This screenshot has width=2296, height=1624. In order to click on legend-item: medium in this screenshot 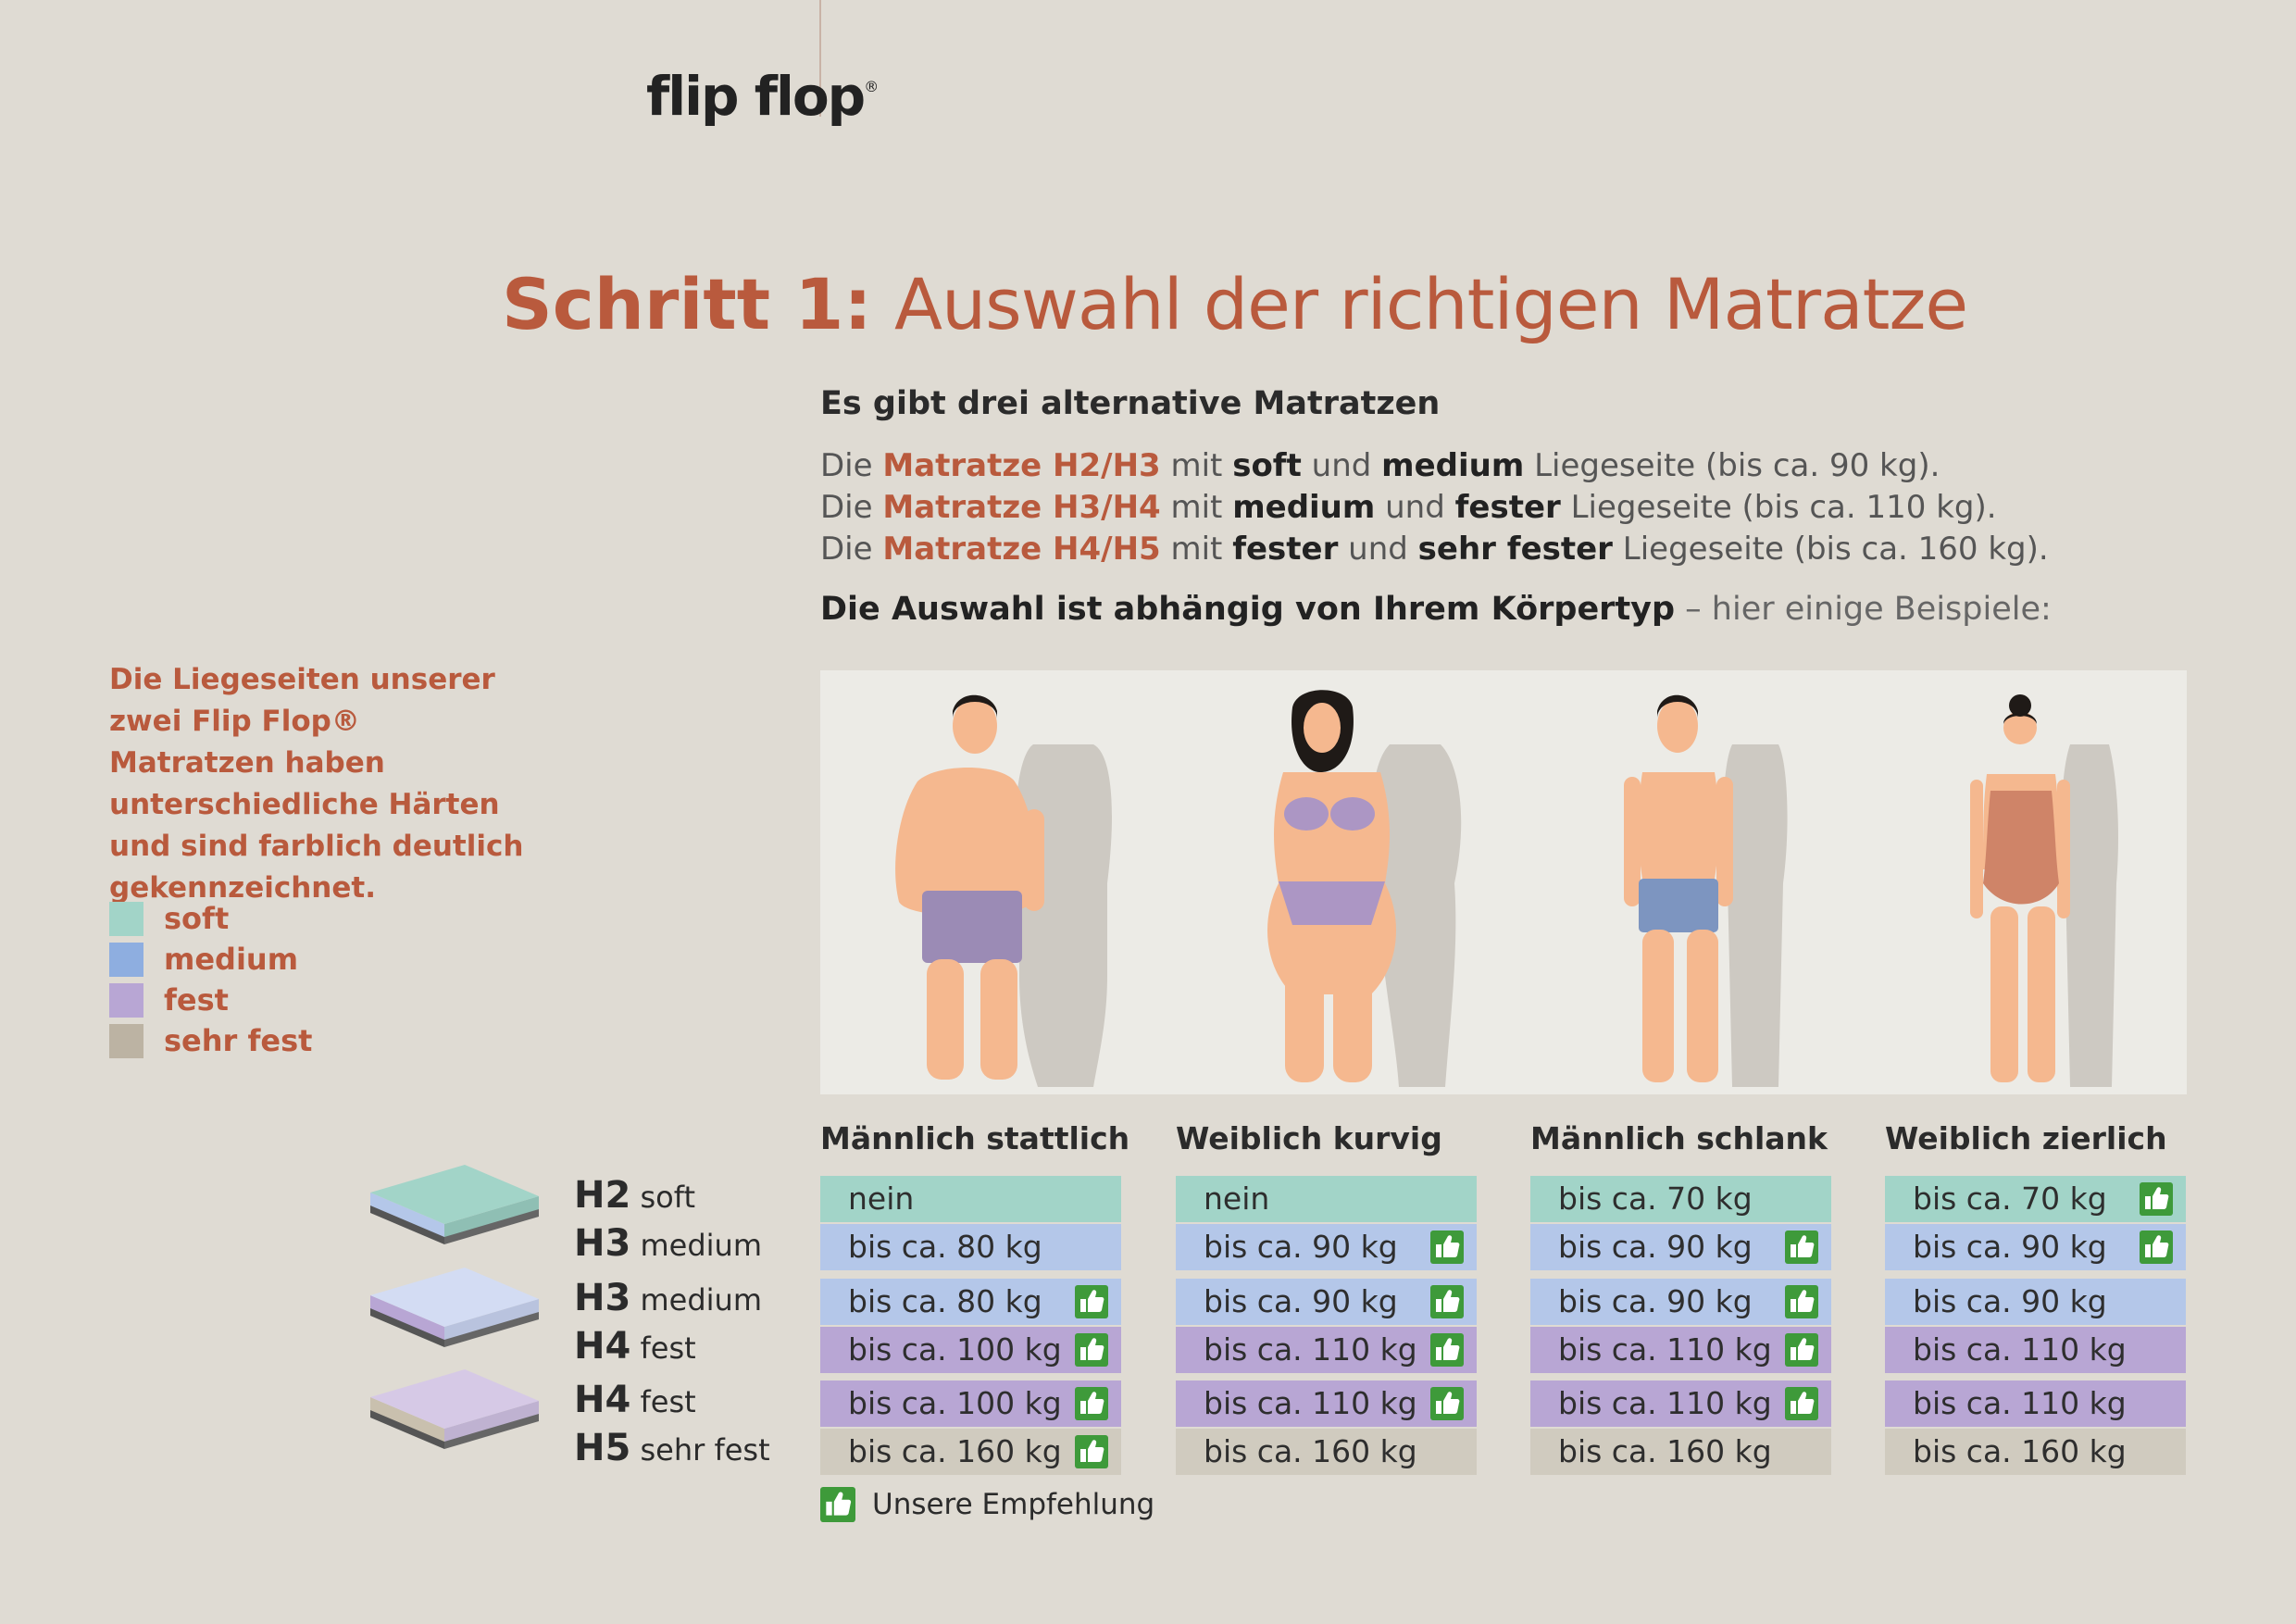, I will do `click(210, 959)`.